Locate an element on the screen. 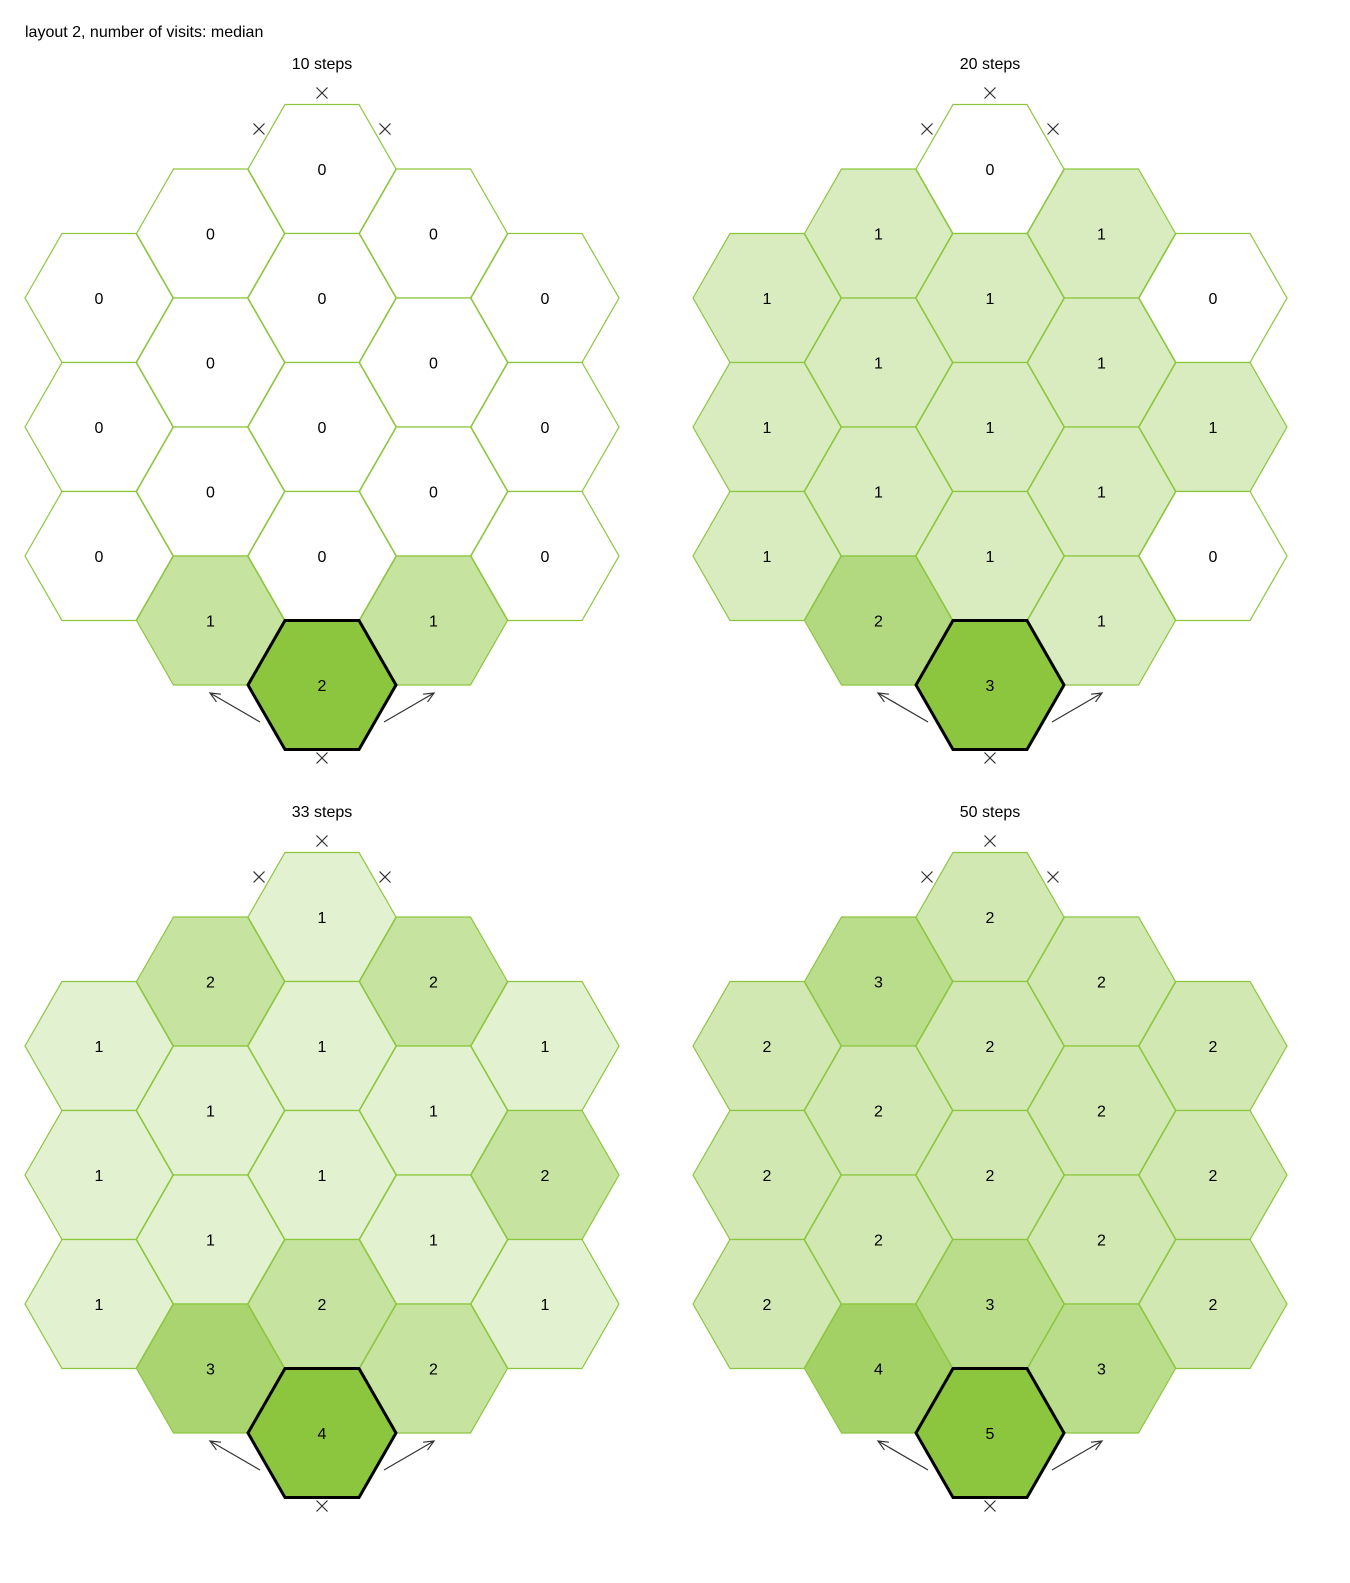 The image size is (1350, 1583). panel-title-50-steps: 50 steps is located at coordinates (990, 812).